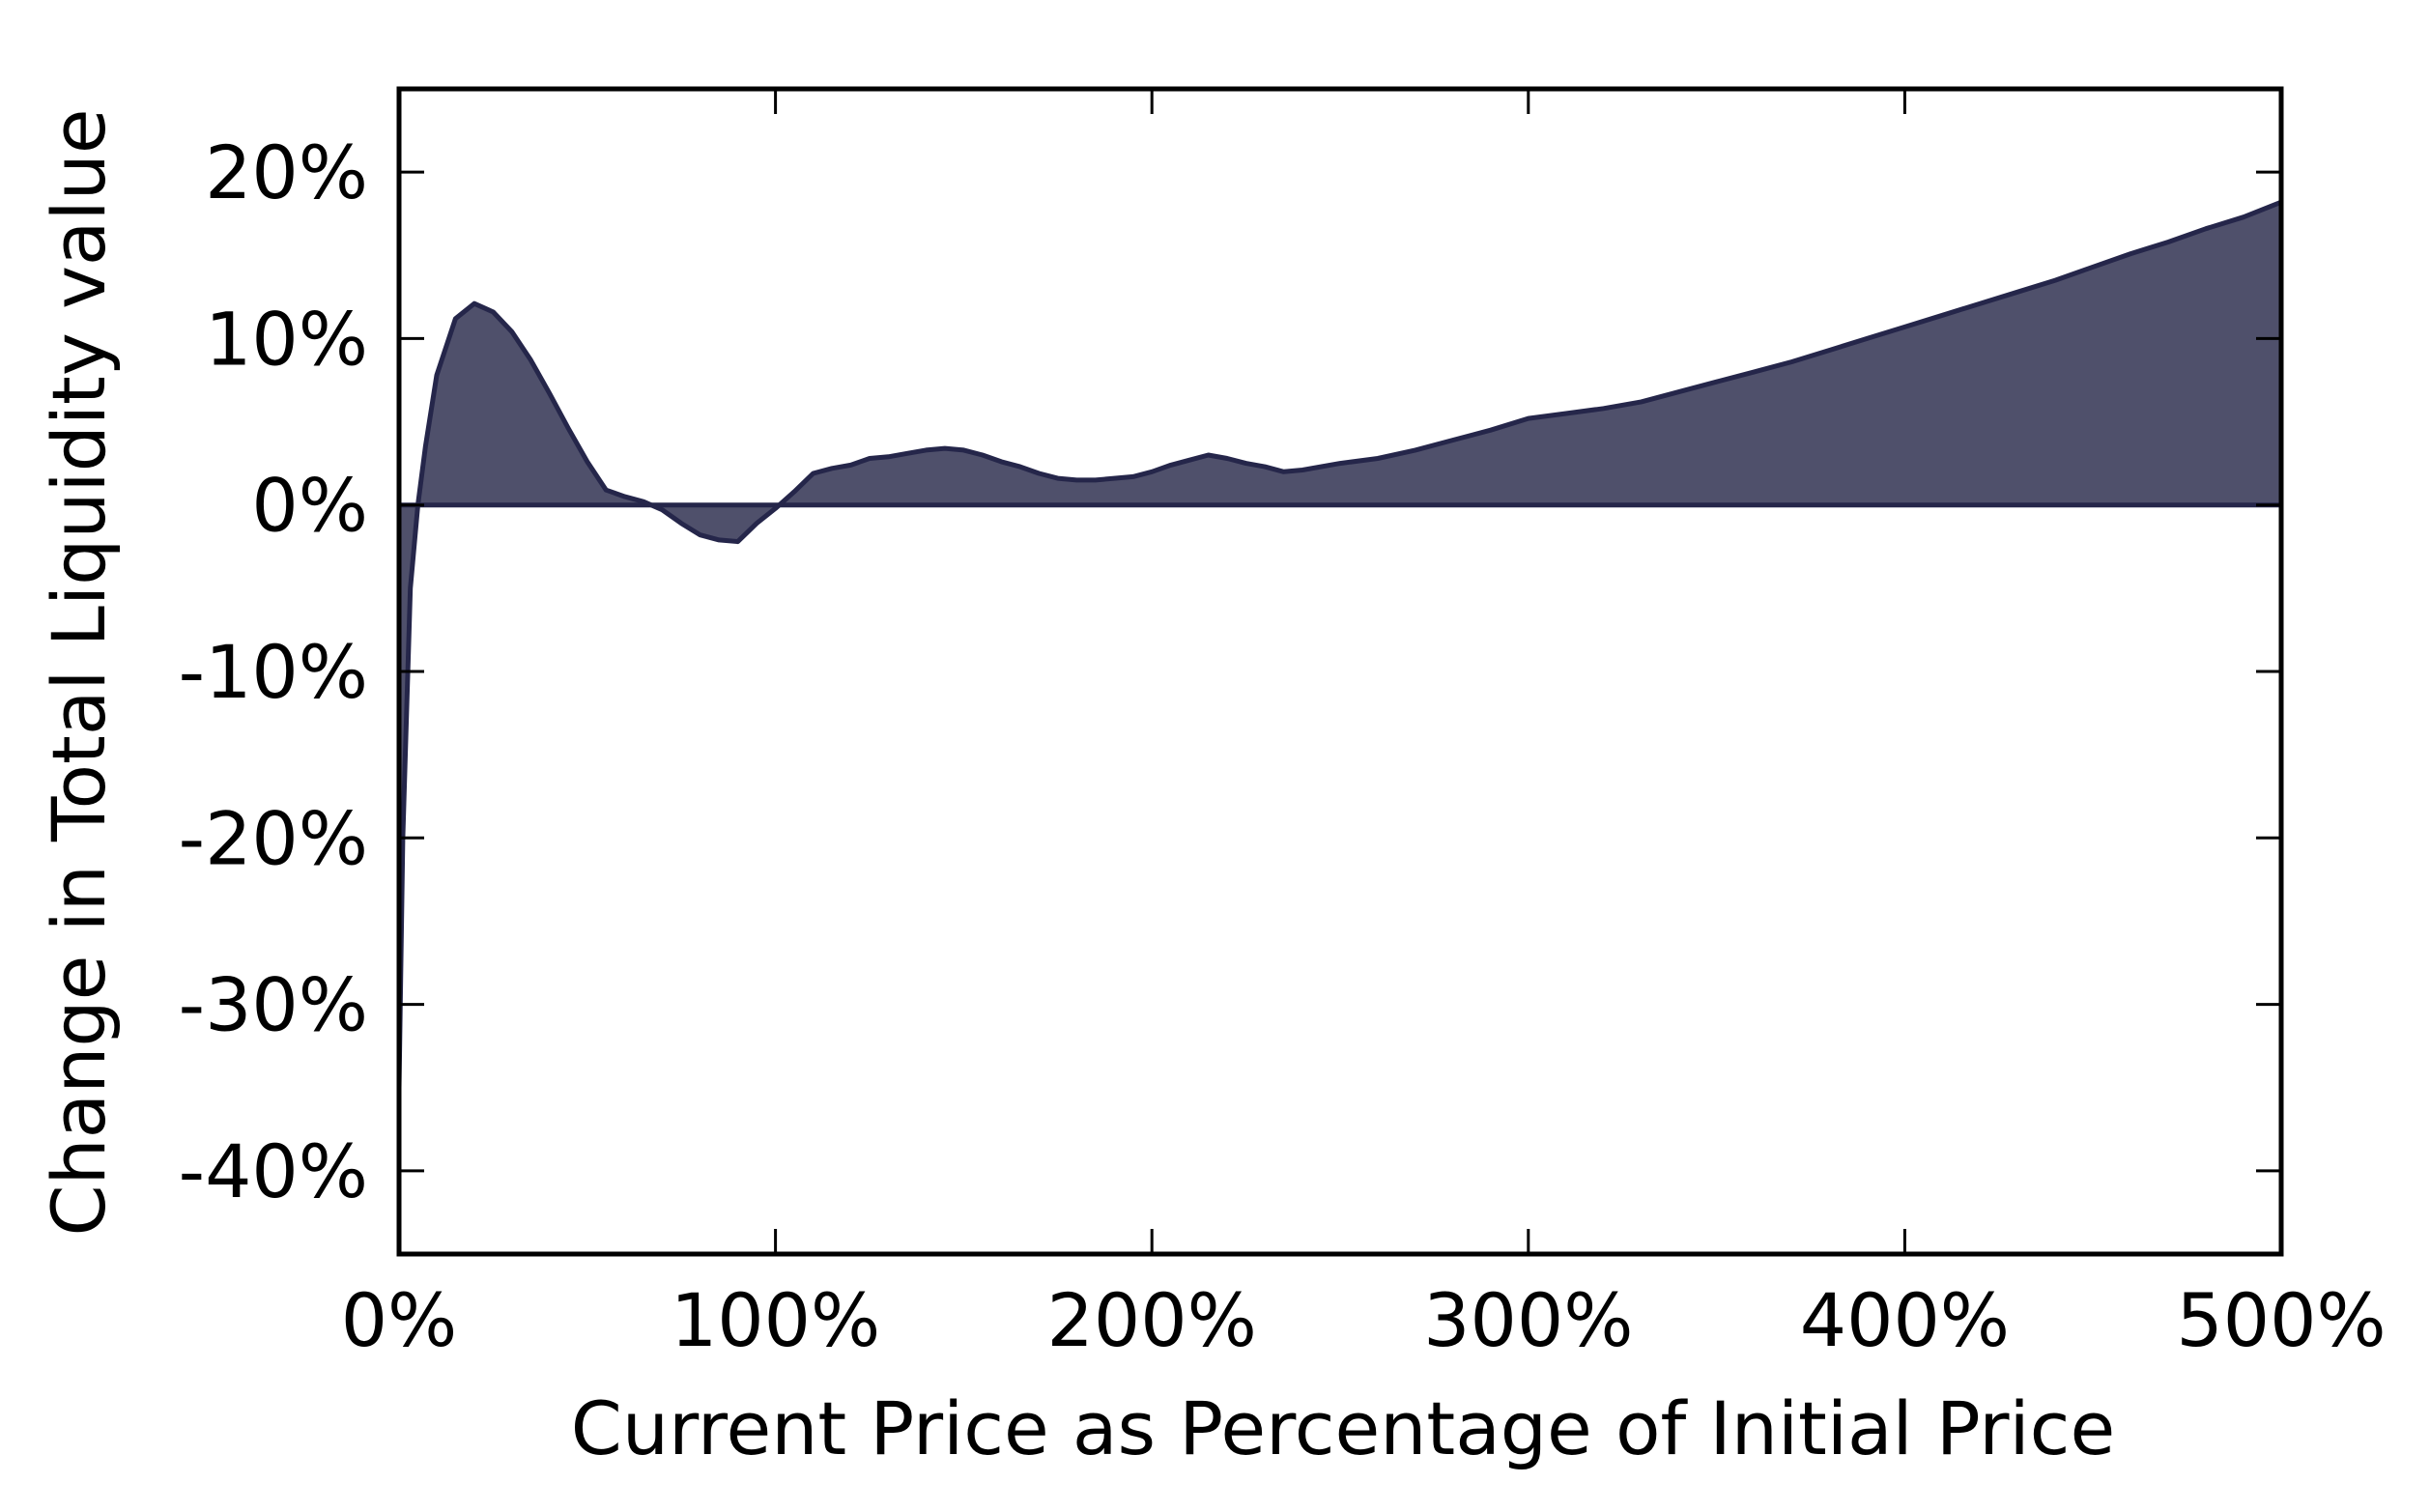  I want to click on x-tick-label: 100%, so click(775, 1320).